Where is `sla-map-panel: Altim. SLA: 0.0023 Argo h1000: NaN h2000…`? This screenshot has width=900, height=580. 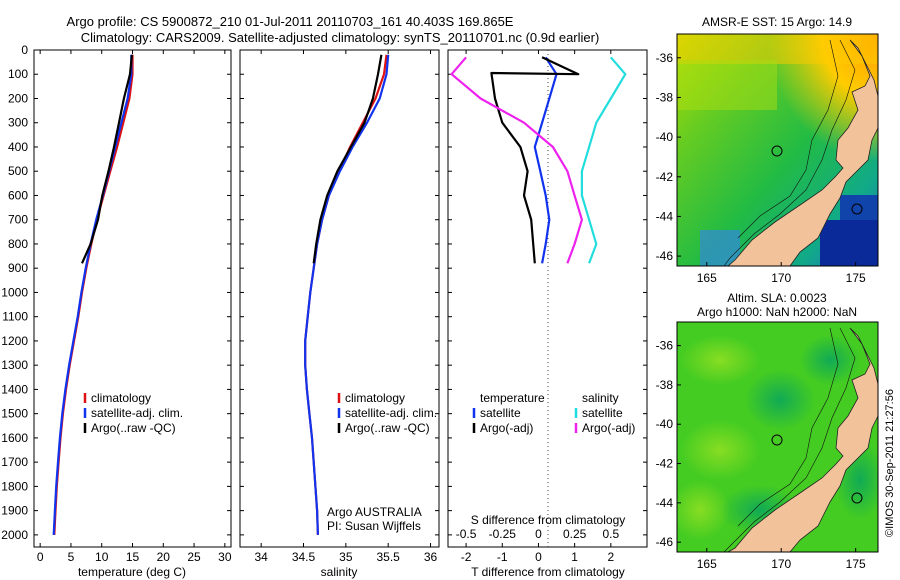
sla-map-panel: Altim. SLA: 0.0023 Argo h1000: NaN h2000… is located at coordinates (767, 431).